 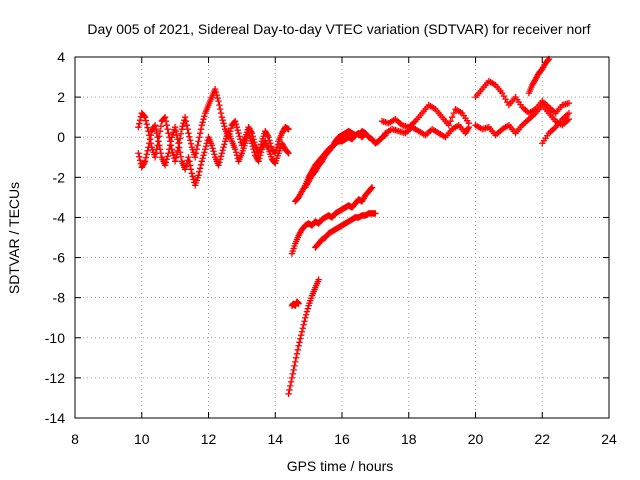 What do you see at coordinates (59, 298) in the screenshot?
I see `y-tick-label: -8` at bounding box center [59, 298].